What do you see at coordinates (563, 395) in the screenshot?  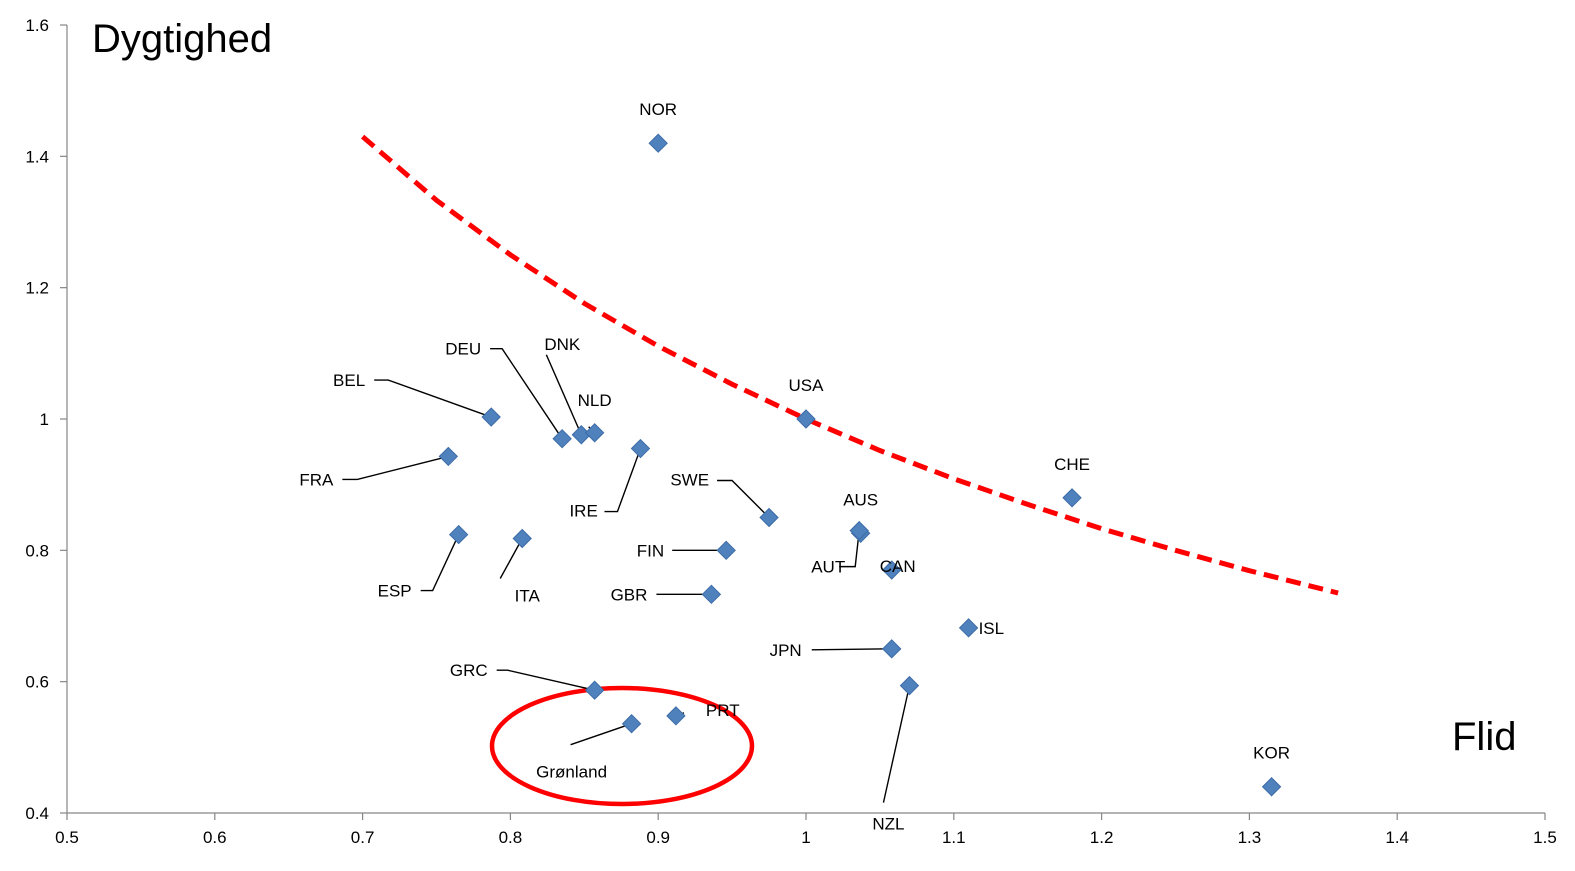 I see `leader-line-dnk` at bounding box center [563, 395].